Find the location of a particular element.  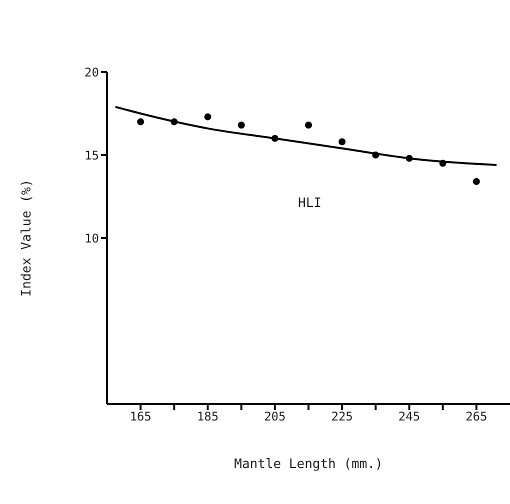

y-tick-label: 10 is located at coordinates (91, 238).